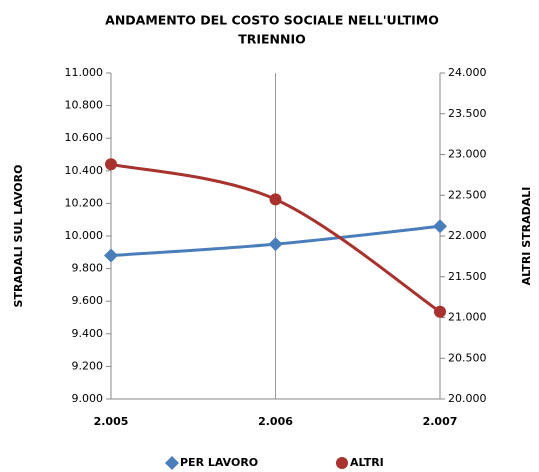 This screenshot has height=472, width=539. Describe the element at coordinates (84, 202) in the screenshot. I see `y-tick-label: 10.200` at that location.